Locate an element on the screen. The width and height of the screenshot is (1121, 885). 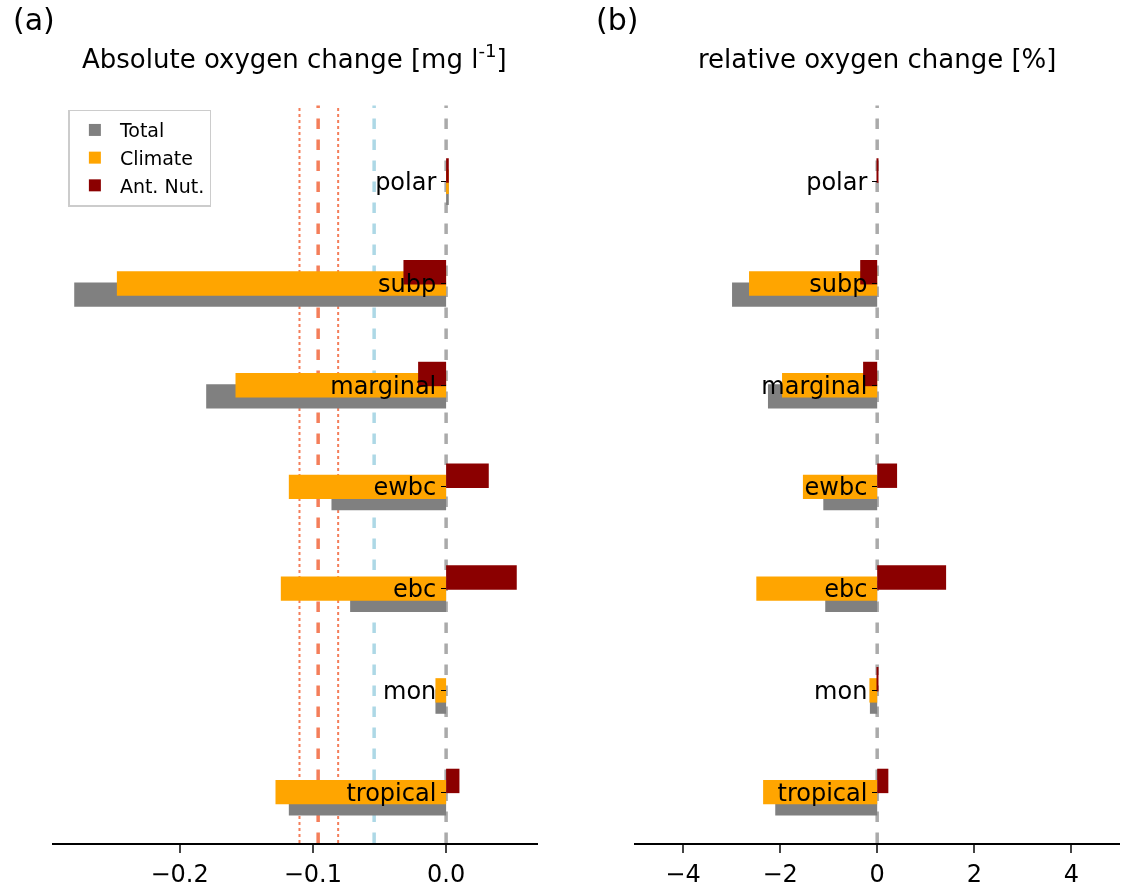
legend-label: Ant. Nut. is located at coordinates (162, 185).